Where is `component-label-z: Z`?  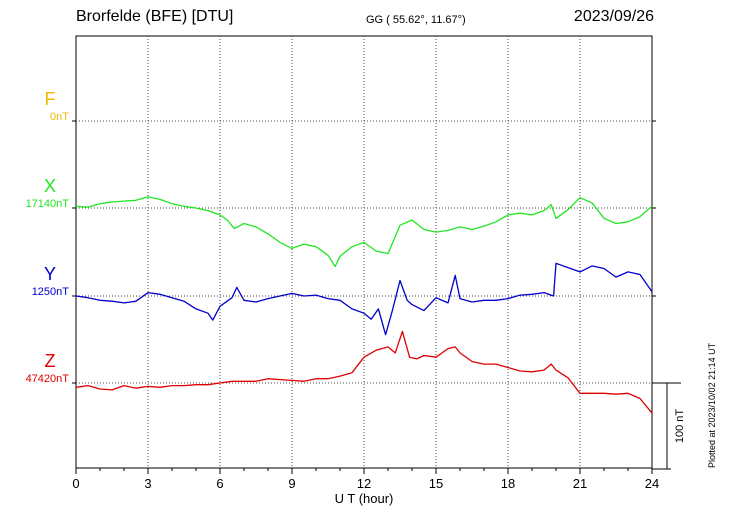
component-label-z: Z is located at coordinates (50, 361).